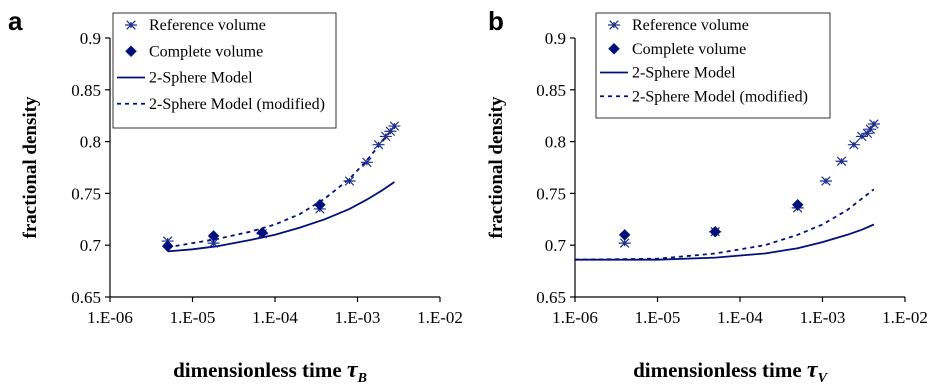 The image size is (929, 388). Describe the element at coordinates (823, 378) in the screenshot. I see `x-axis-label-subscript: V` at that location.